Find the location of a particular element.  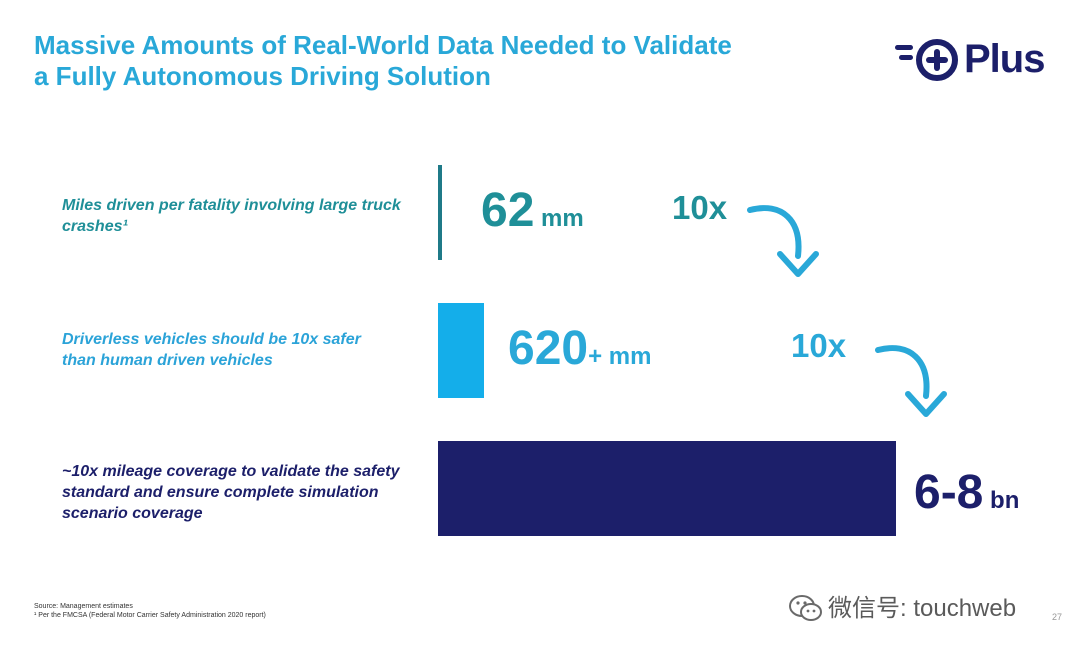

data-label: 6-8 bn is located at coordinates (966, 492).